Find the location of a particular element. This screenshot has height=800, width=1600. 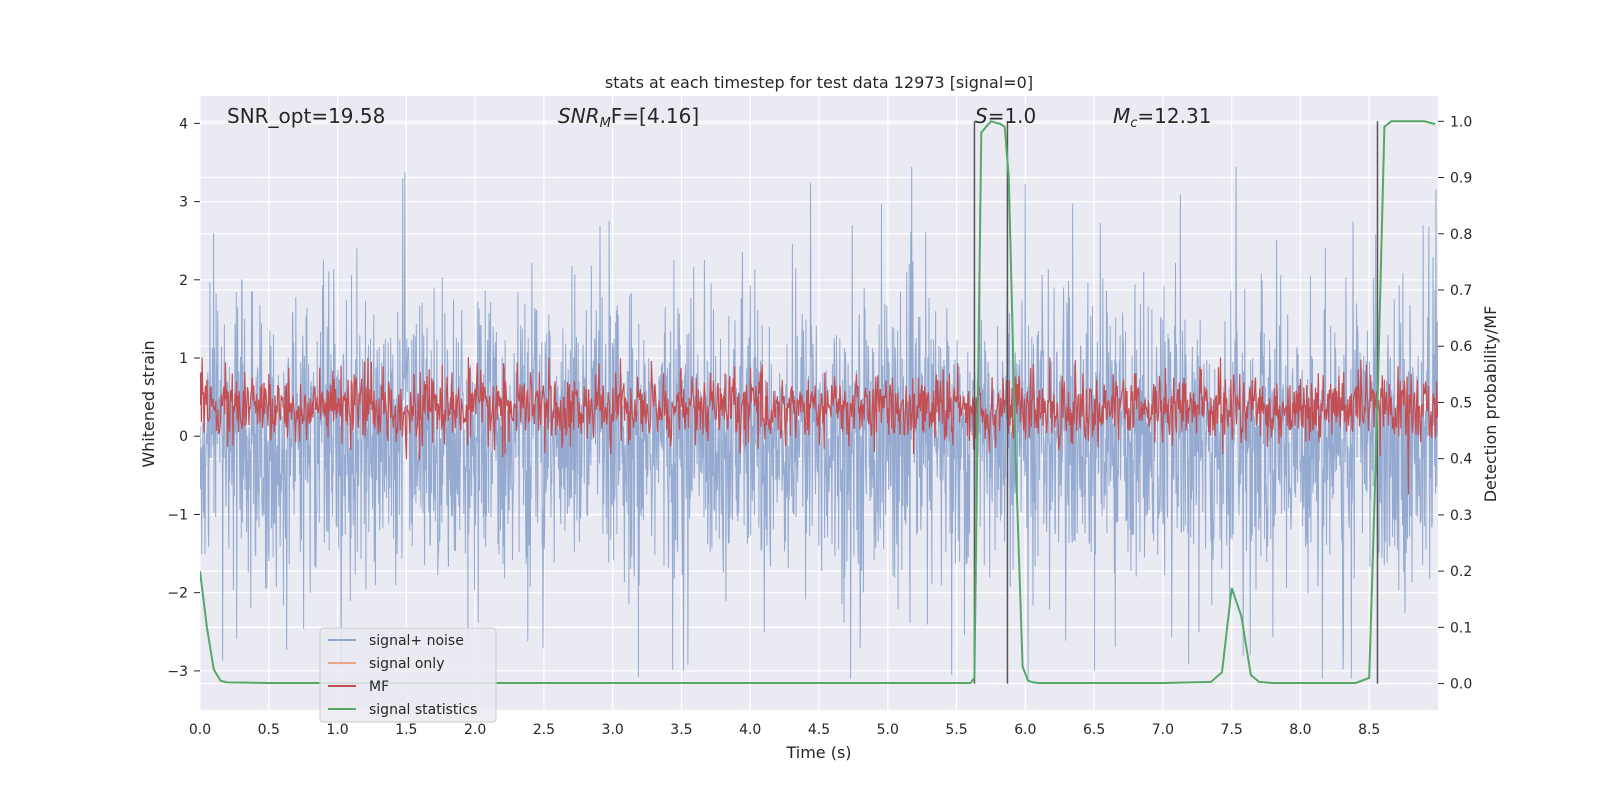

legend-label-signal-statistics: signal statistics is located at coordinates (423, 710).